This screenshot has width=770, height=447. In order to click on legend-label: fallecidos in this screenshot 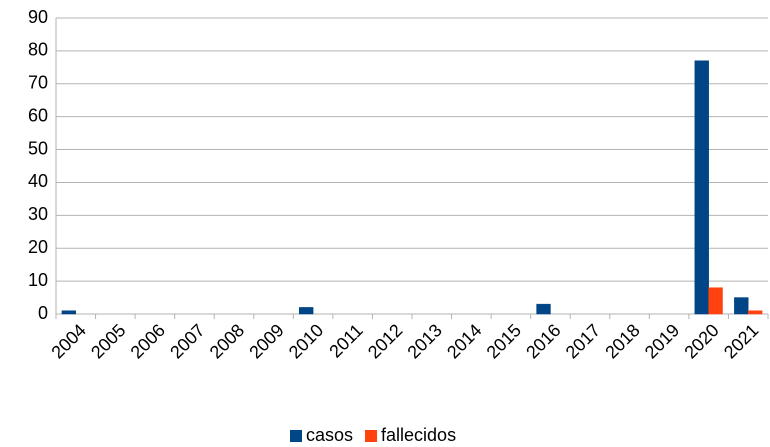, I will do `click(418, 435)`.